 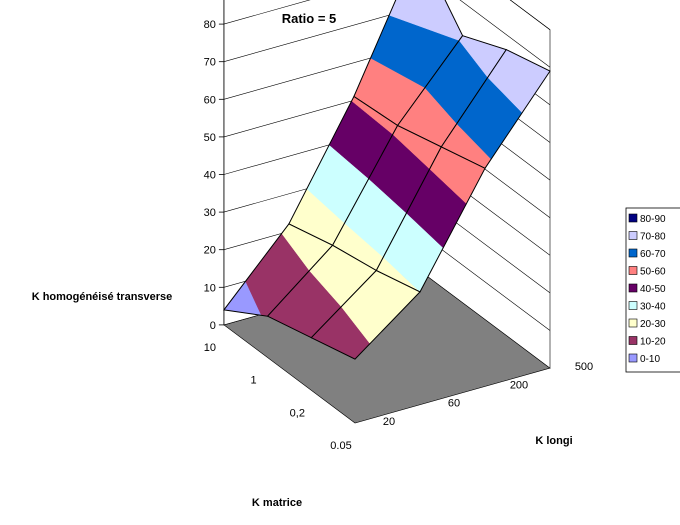 I want to click on legend-label: 40-50, so click(x=653, y=289).